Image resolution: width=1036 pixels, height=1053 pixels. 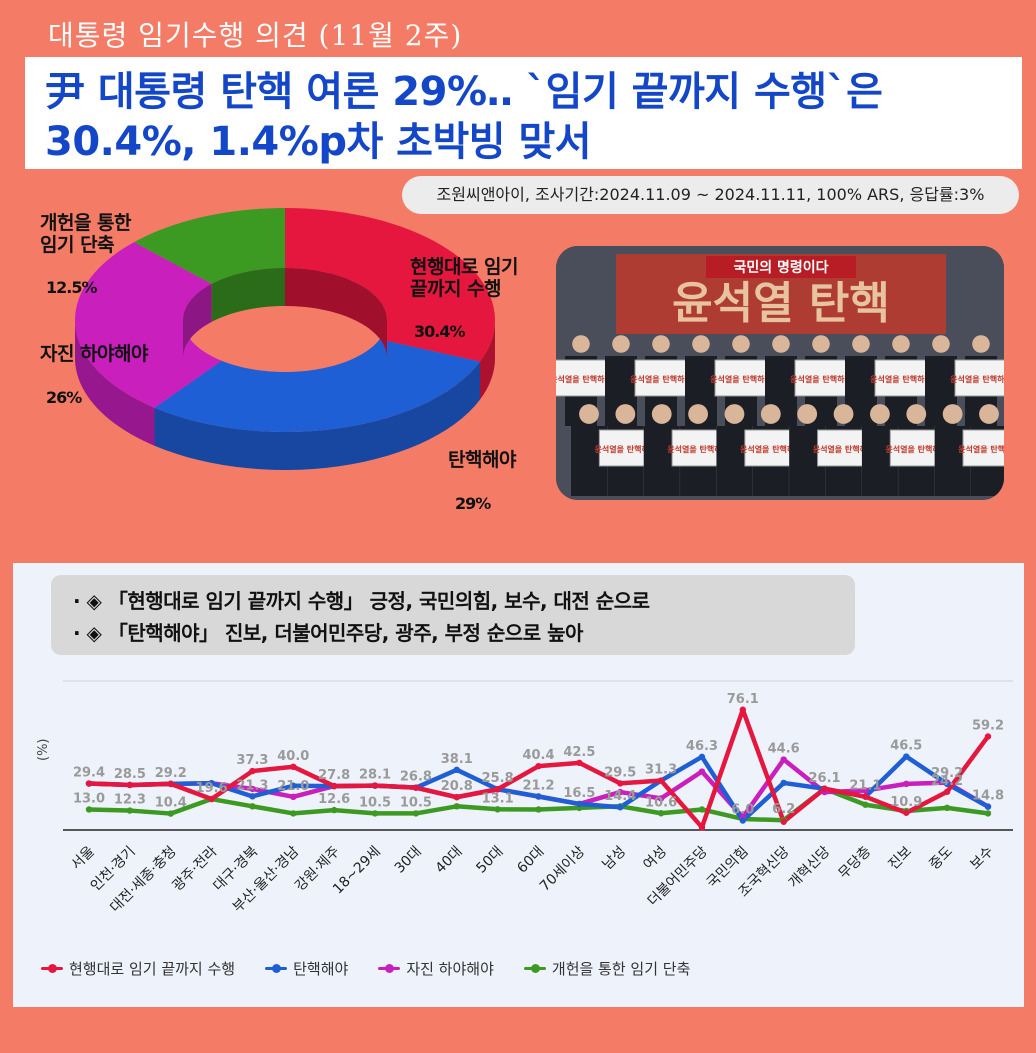 I want to click on data-label: 10.4, so click(x=171, y=803).